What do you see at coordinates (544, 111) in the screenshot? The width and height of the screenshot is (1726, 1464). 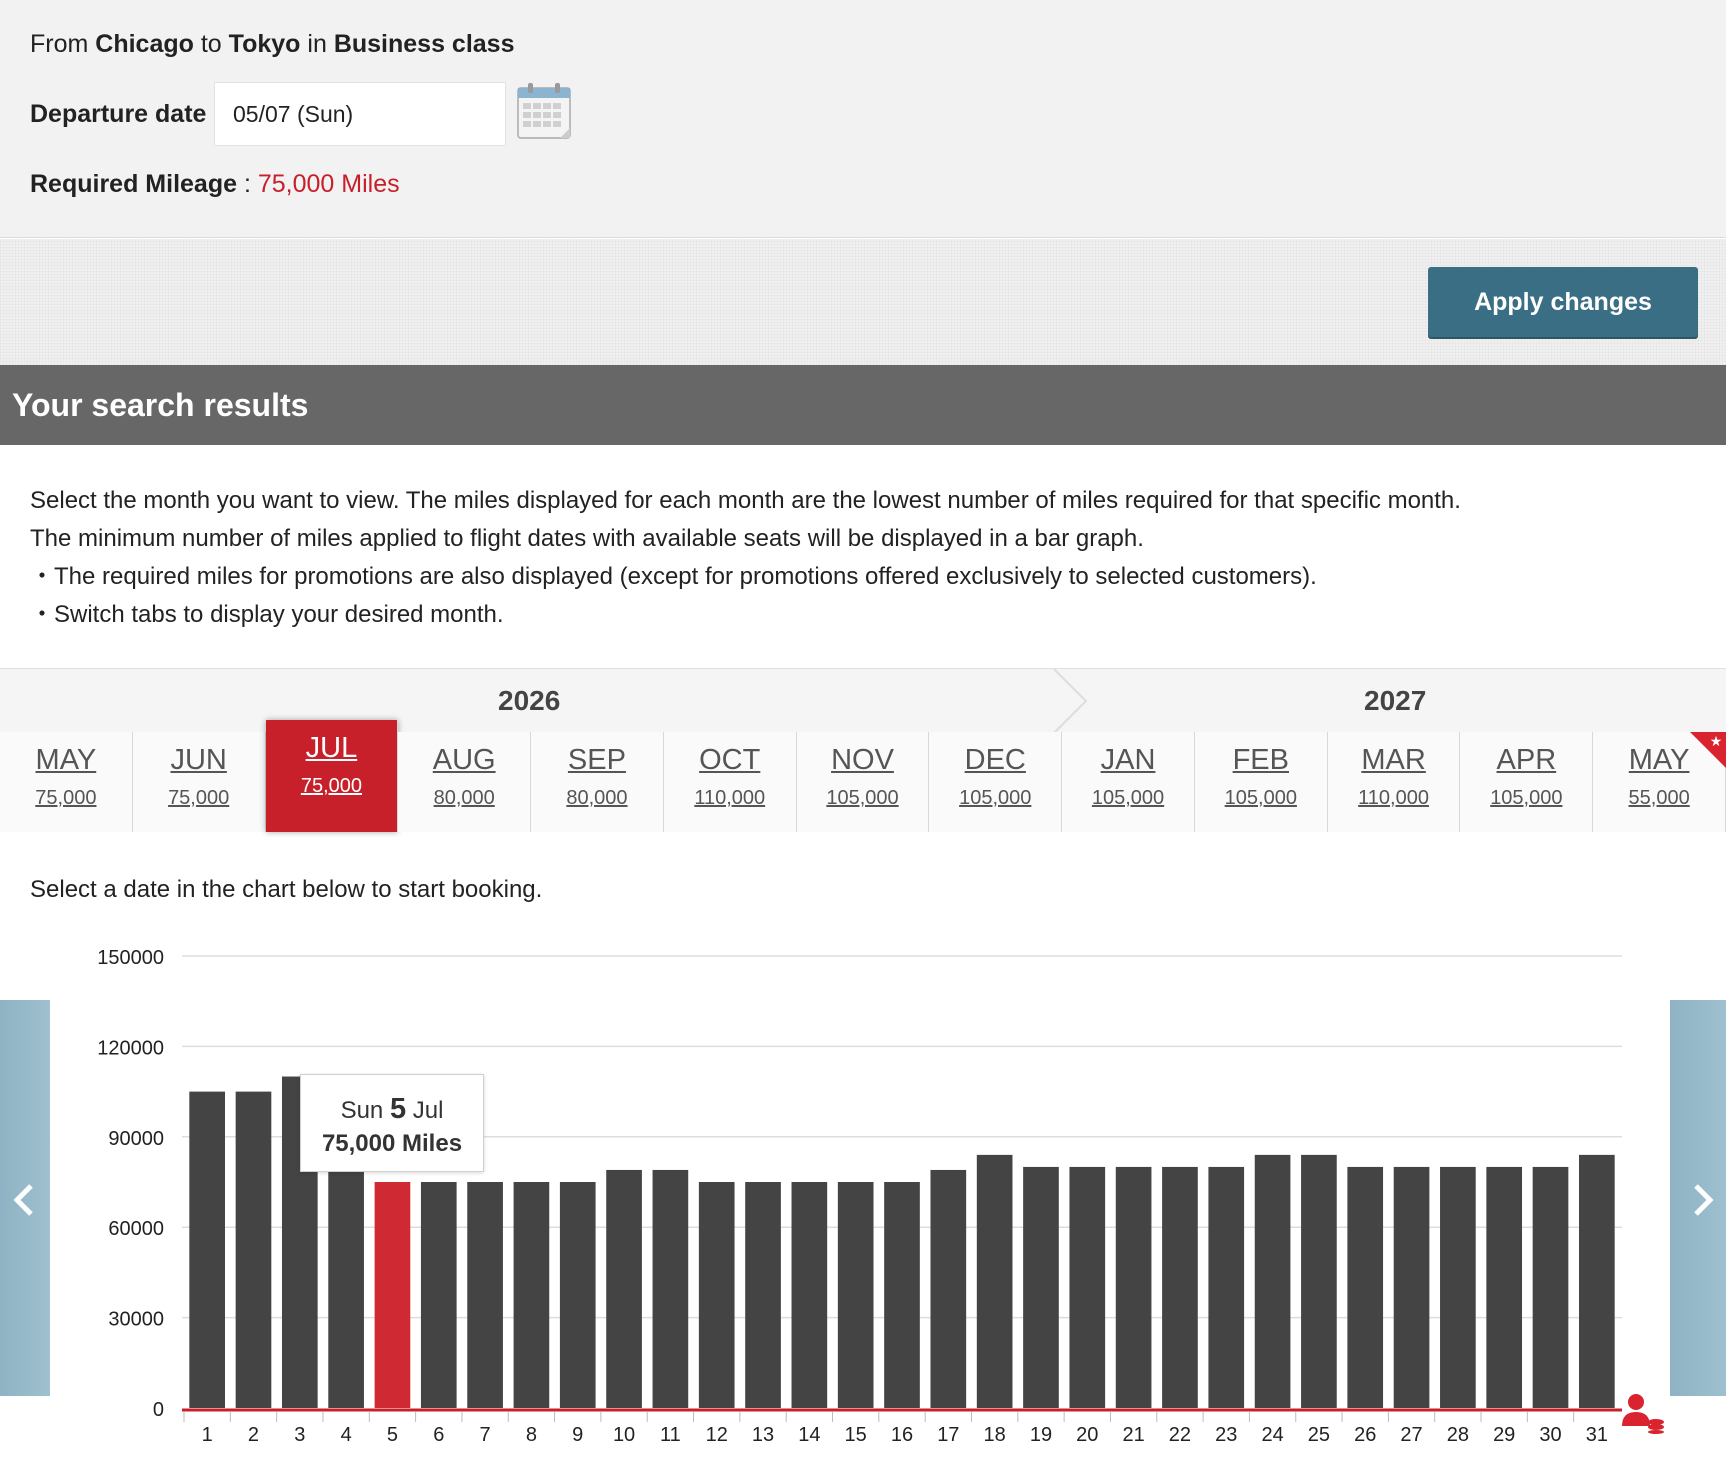 I see `calendar-icon` at bounding box center [544, 111].